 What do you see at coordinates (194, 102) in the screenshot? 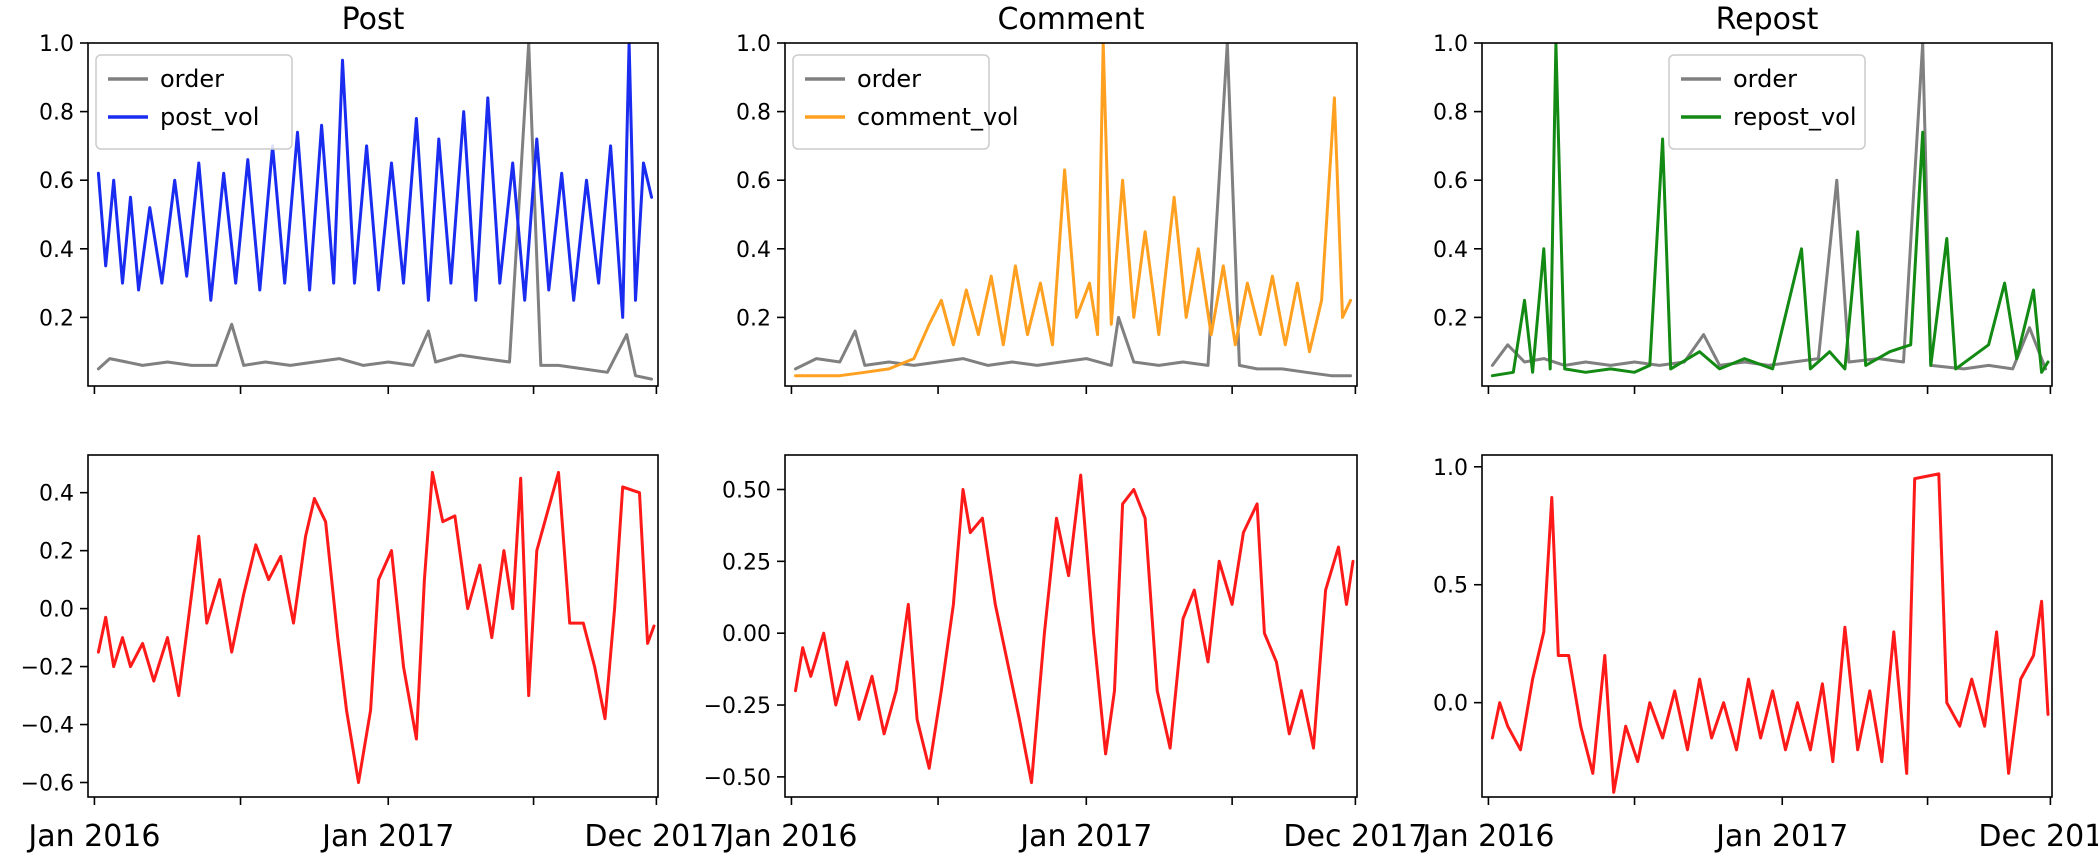
I see `legend: order post_vol` at bounding box center [194, 102].